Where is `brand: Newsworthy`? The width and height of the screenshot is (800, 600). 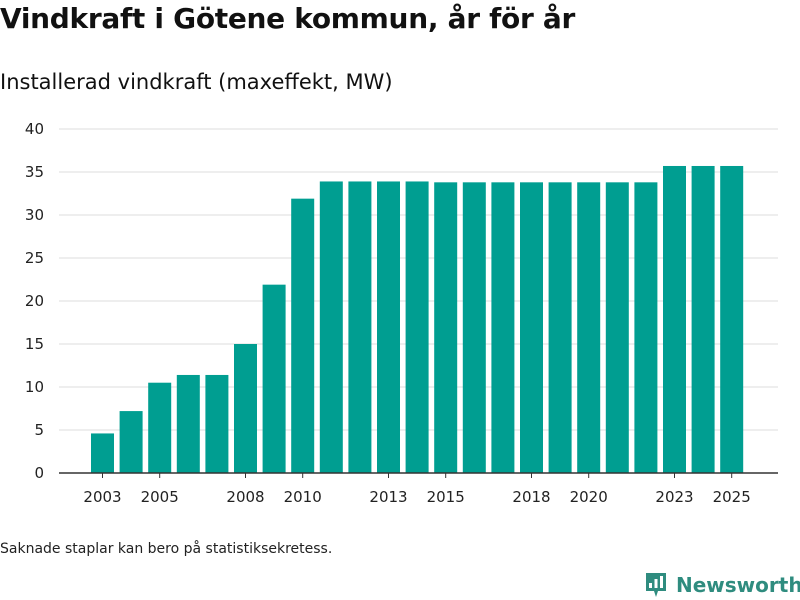 brand: Newsworthy is located at coordinates (722, 584).